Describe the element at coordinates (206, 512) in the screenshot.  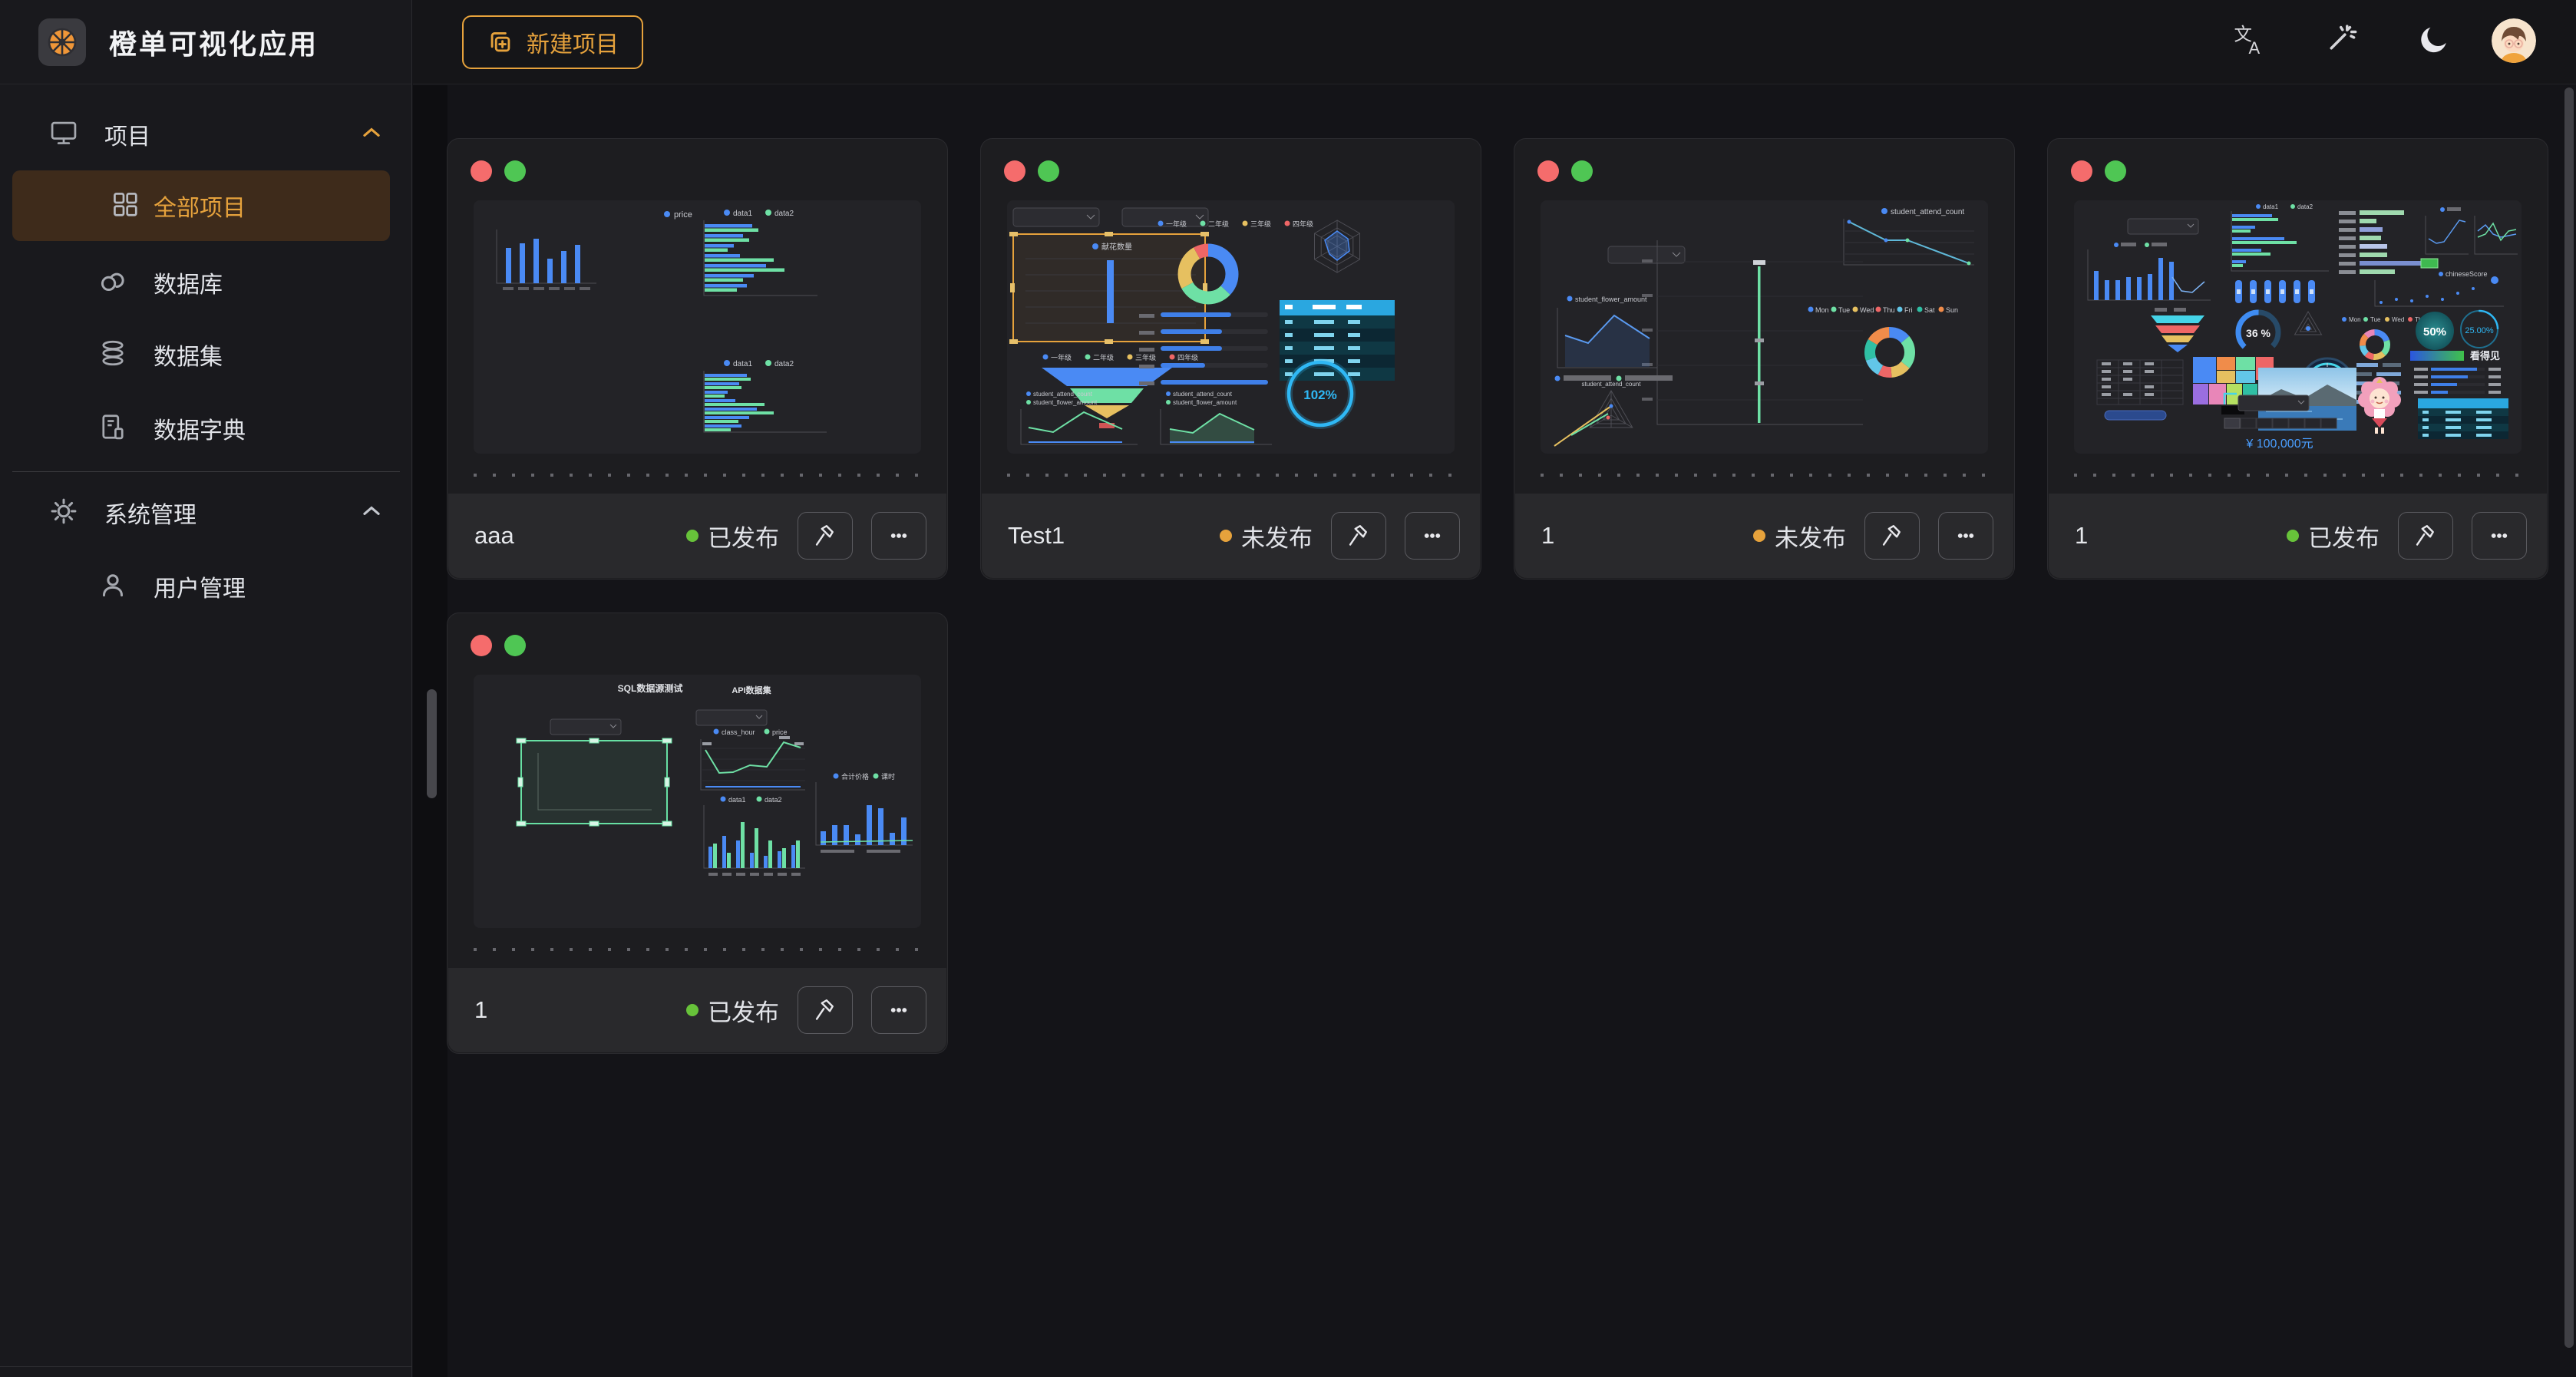
I see `sidebar-section-system: 系统管理` at that location.